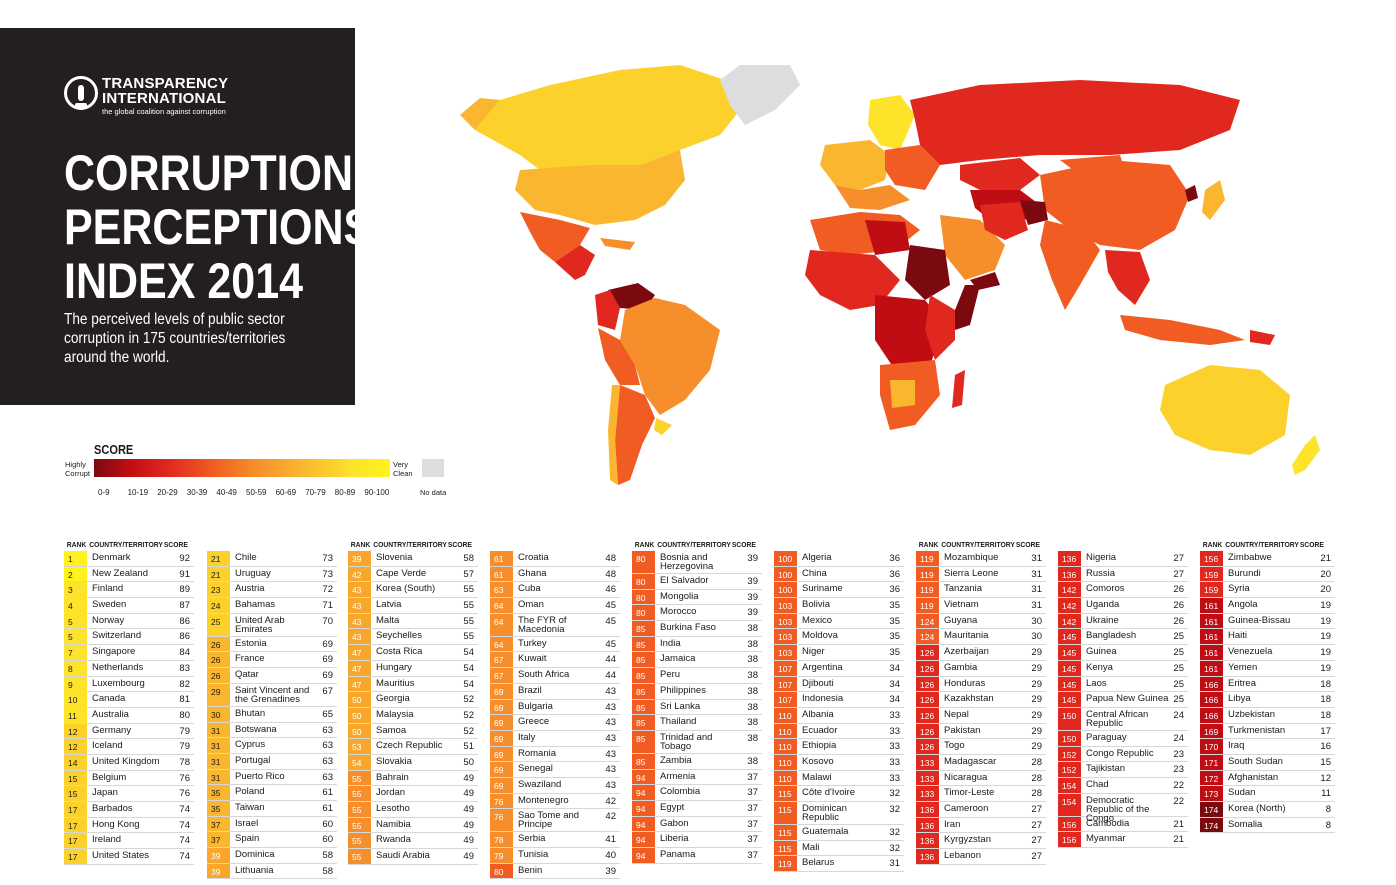 This screenshot has height=885, width=1396. I want to click on country-cell: Oman, so click(531, 605).